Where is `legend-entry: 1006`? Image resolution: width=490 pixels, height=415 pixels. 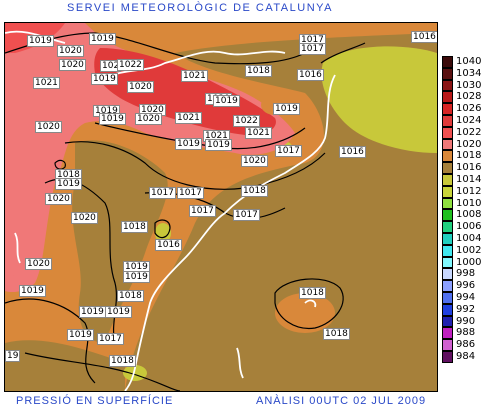 legend-entry: 1006 is located at coordinates (465, 227).